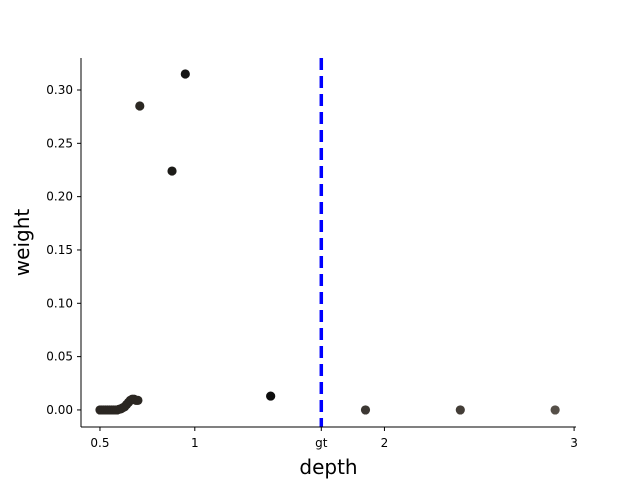 This screenshot has width=640, height=480. Describe the element at coordinates (59, 90) in the screenshot. I see `y-tick-label: 0.30` at that location.